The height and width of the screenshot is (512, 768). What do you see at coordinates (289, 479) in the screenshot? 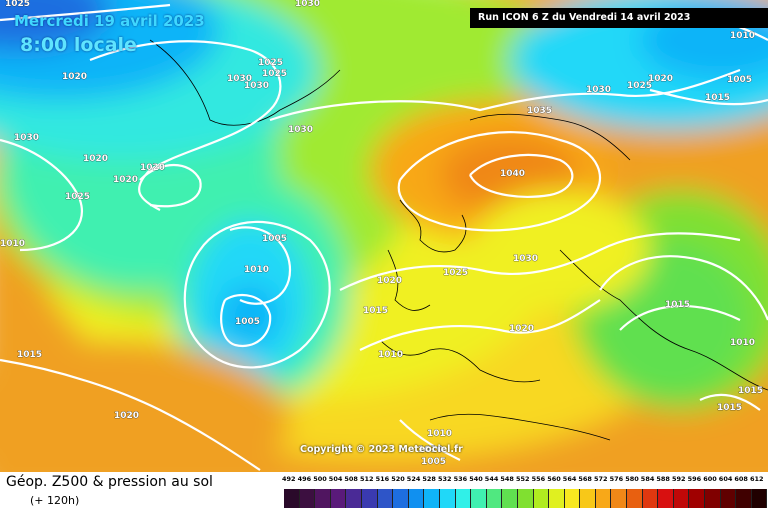
I see `scale-tick-label: 492` at bounding box center [289, 479].